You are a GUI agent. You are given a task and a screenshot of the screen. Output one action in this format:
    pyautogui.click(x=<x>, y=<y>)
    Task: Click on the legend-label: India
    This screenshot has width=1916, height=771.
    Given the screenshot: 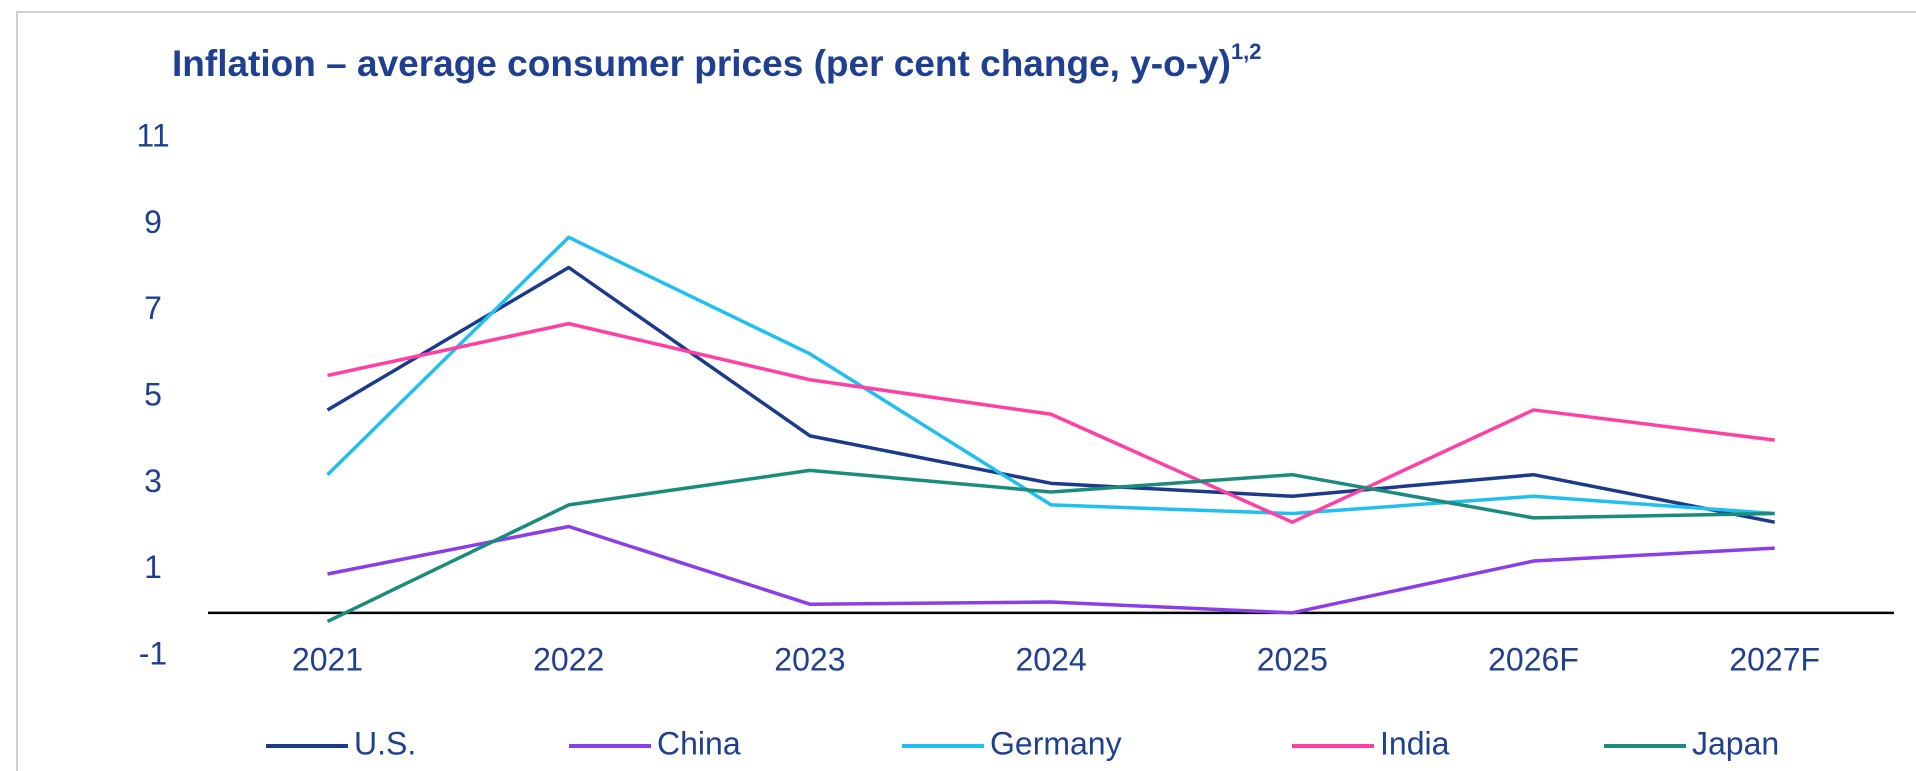 What is the action you would take?
    pyautogui.click(x=1415, y=743)
    